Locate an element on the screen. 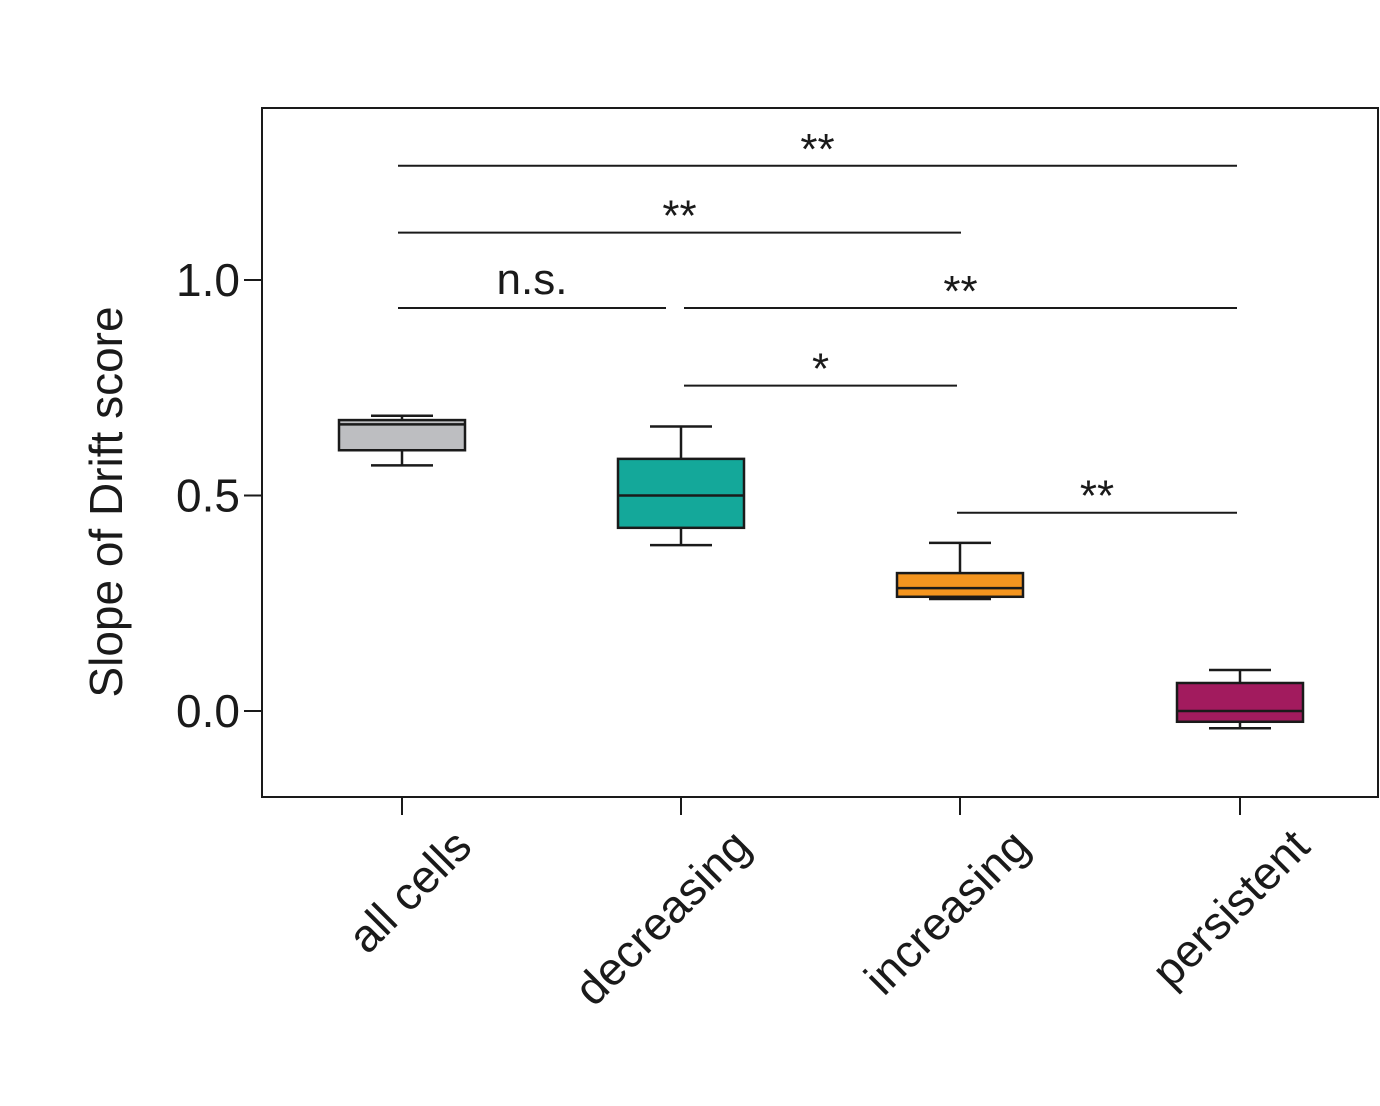 The image size is (1380, 1106). x-axis: all cells decreasing increasing persistent is located at coordinates (828, 906).